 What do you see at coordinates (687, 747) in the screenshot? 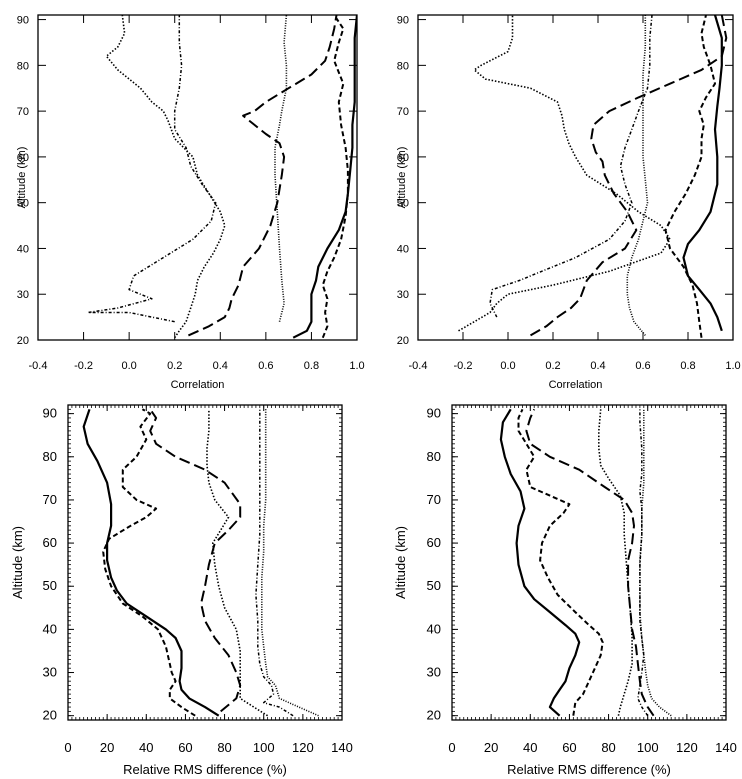
I see `x-tick-label: 120` at bounding box center [687, 747].